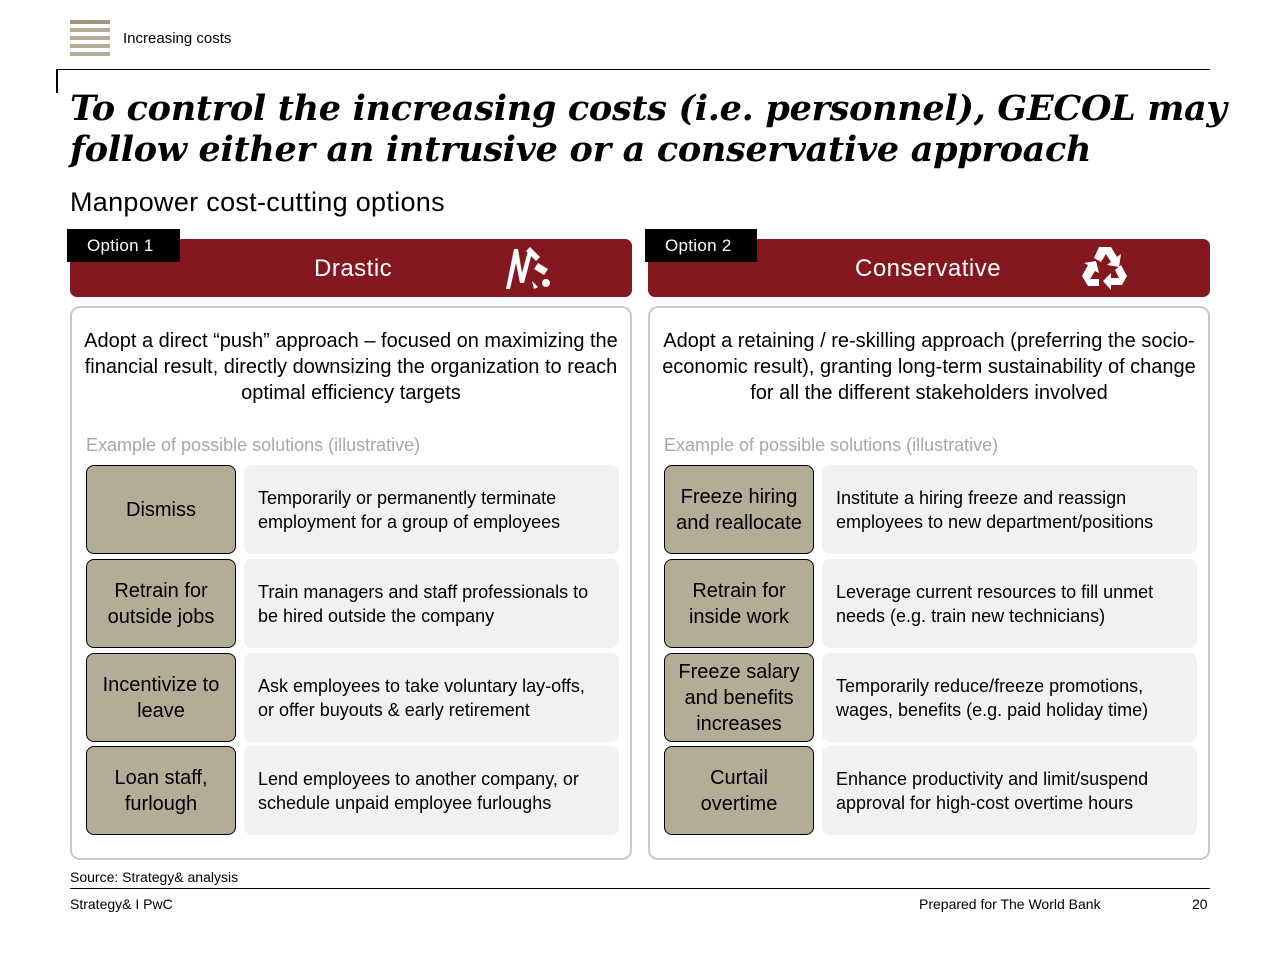  I want to click on solution-name: Freeze salary and benefits increases, so click(739, 697).